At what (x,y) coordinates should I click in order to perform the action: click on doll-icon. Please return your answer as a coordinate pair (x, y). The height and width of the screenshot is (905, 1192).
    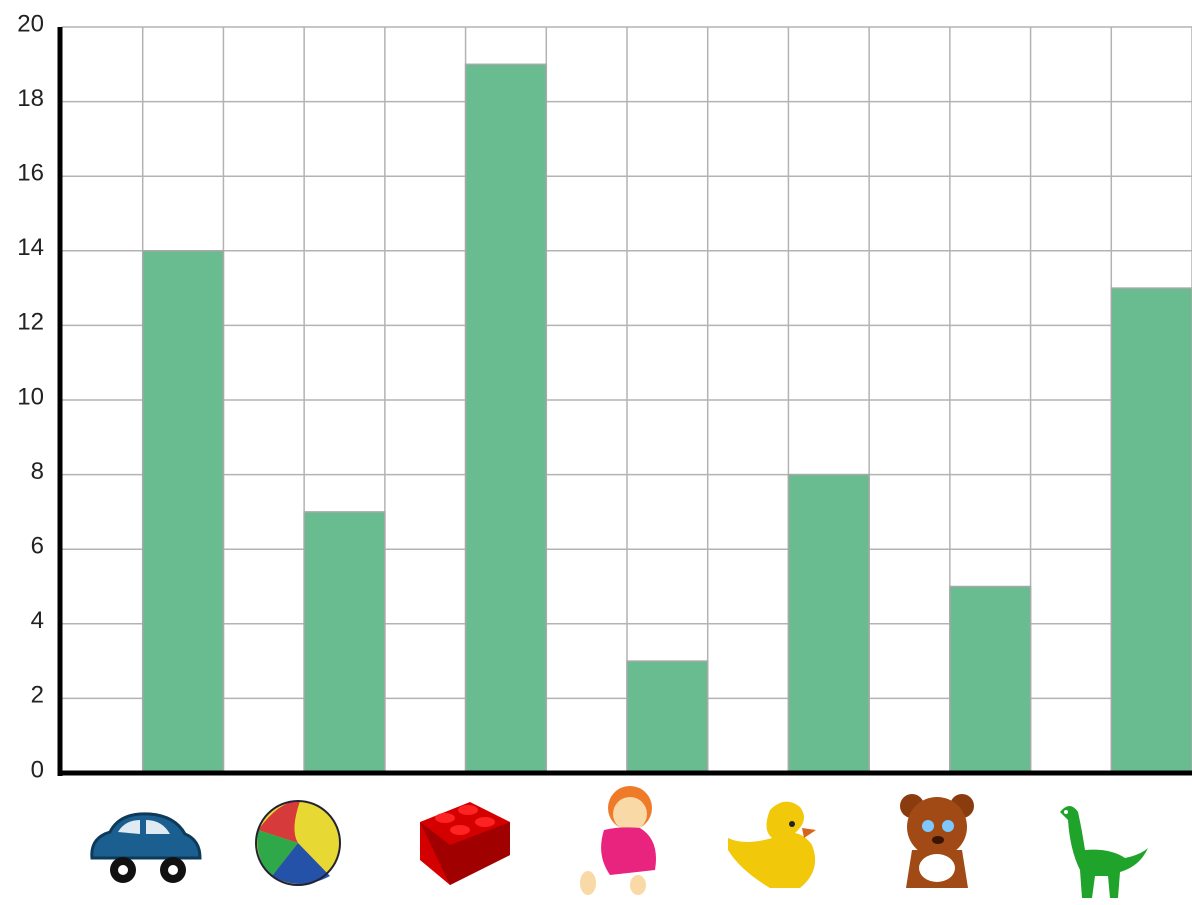
    Looking at the image, I should click on (618, 840).